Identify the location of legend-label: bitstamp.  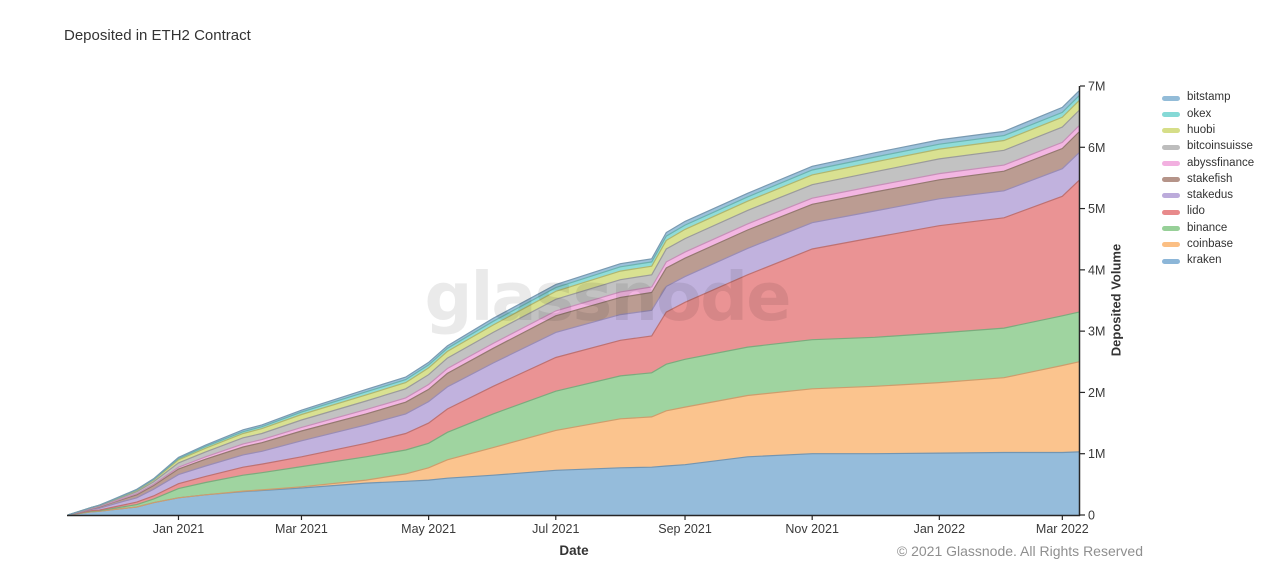
(1209, 97).